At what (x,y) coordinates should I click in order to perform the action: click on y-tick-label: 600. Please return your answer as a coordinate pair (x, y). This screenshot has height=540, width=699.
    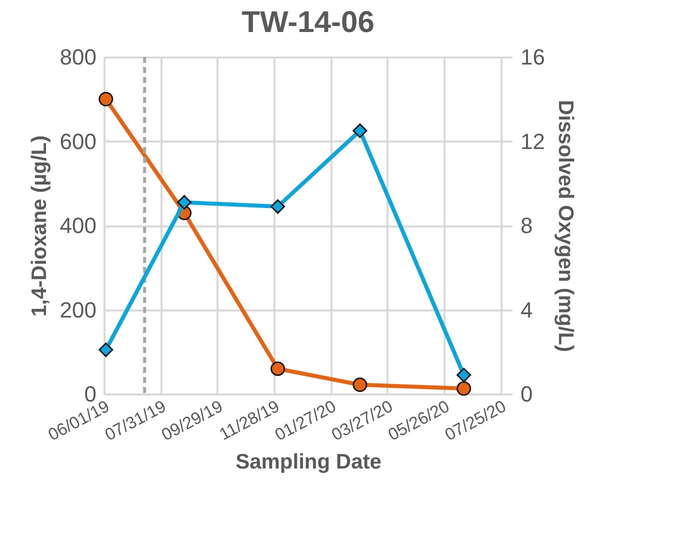
    Looking at the image, I should click on (78, 141).